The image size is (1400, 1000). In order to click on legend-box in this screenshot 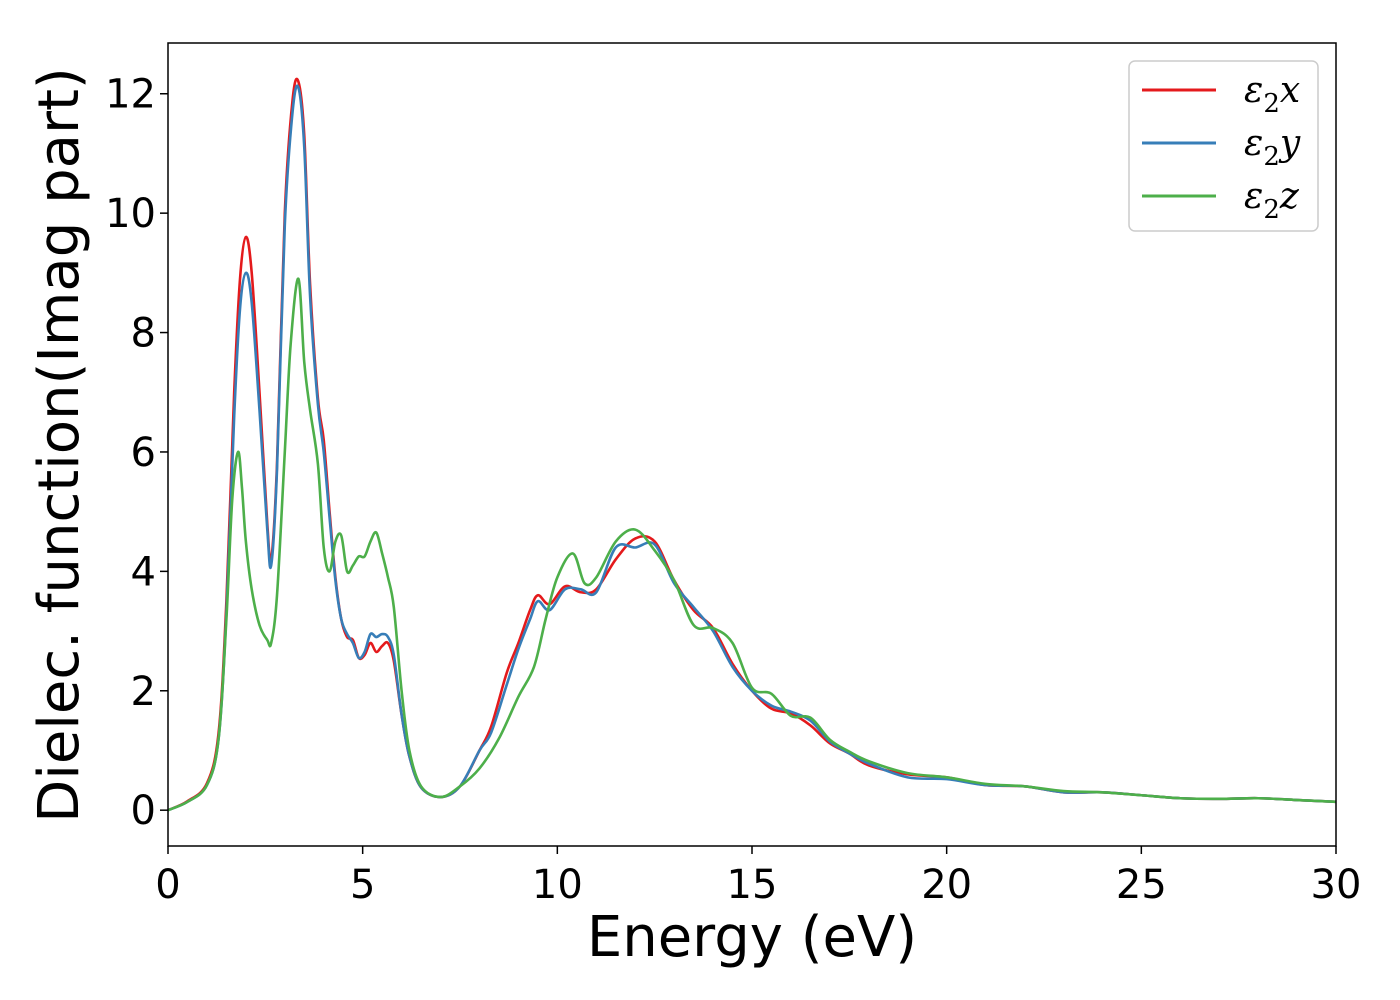, I will do `click(1223, 146)`.